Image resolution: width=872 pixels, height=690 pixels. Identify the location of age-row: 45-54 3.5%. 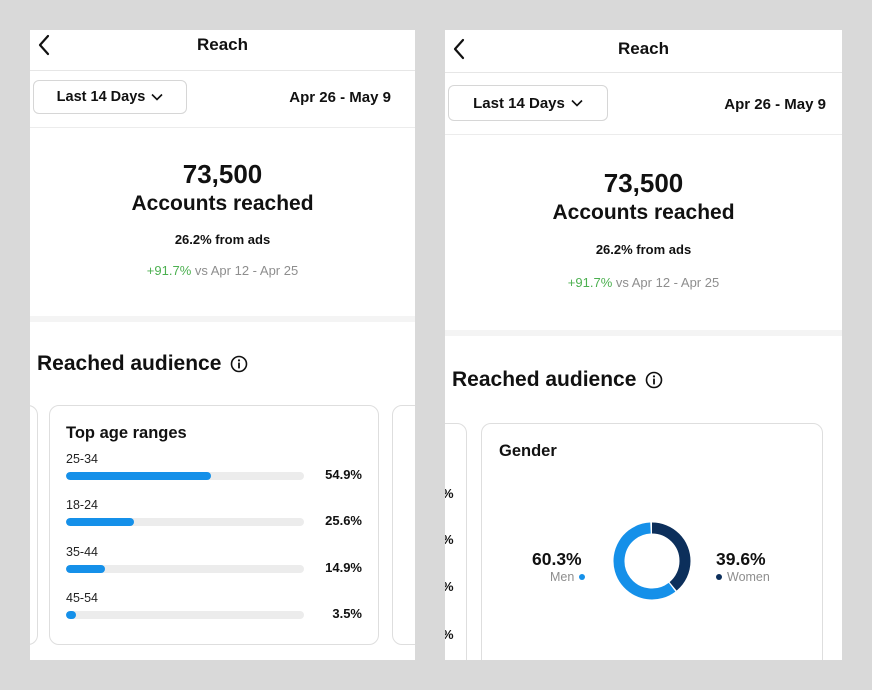
(214, 611).